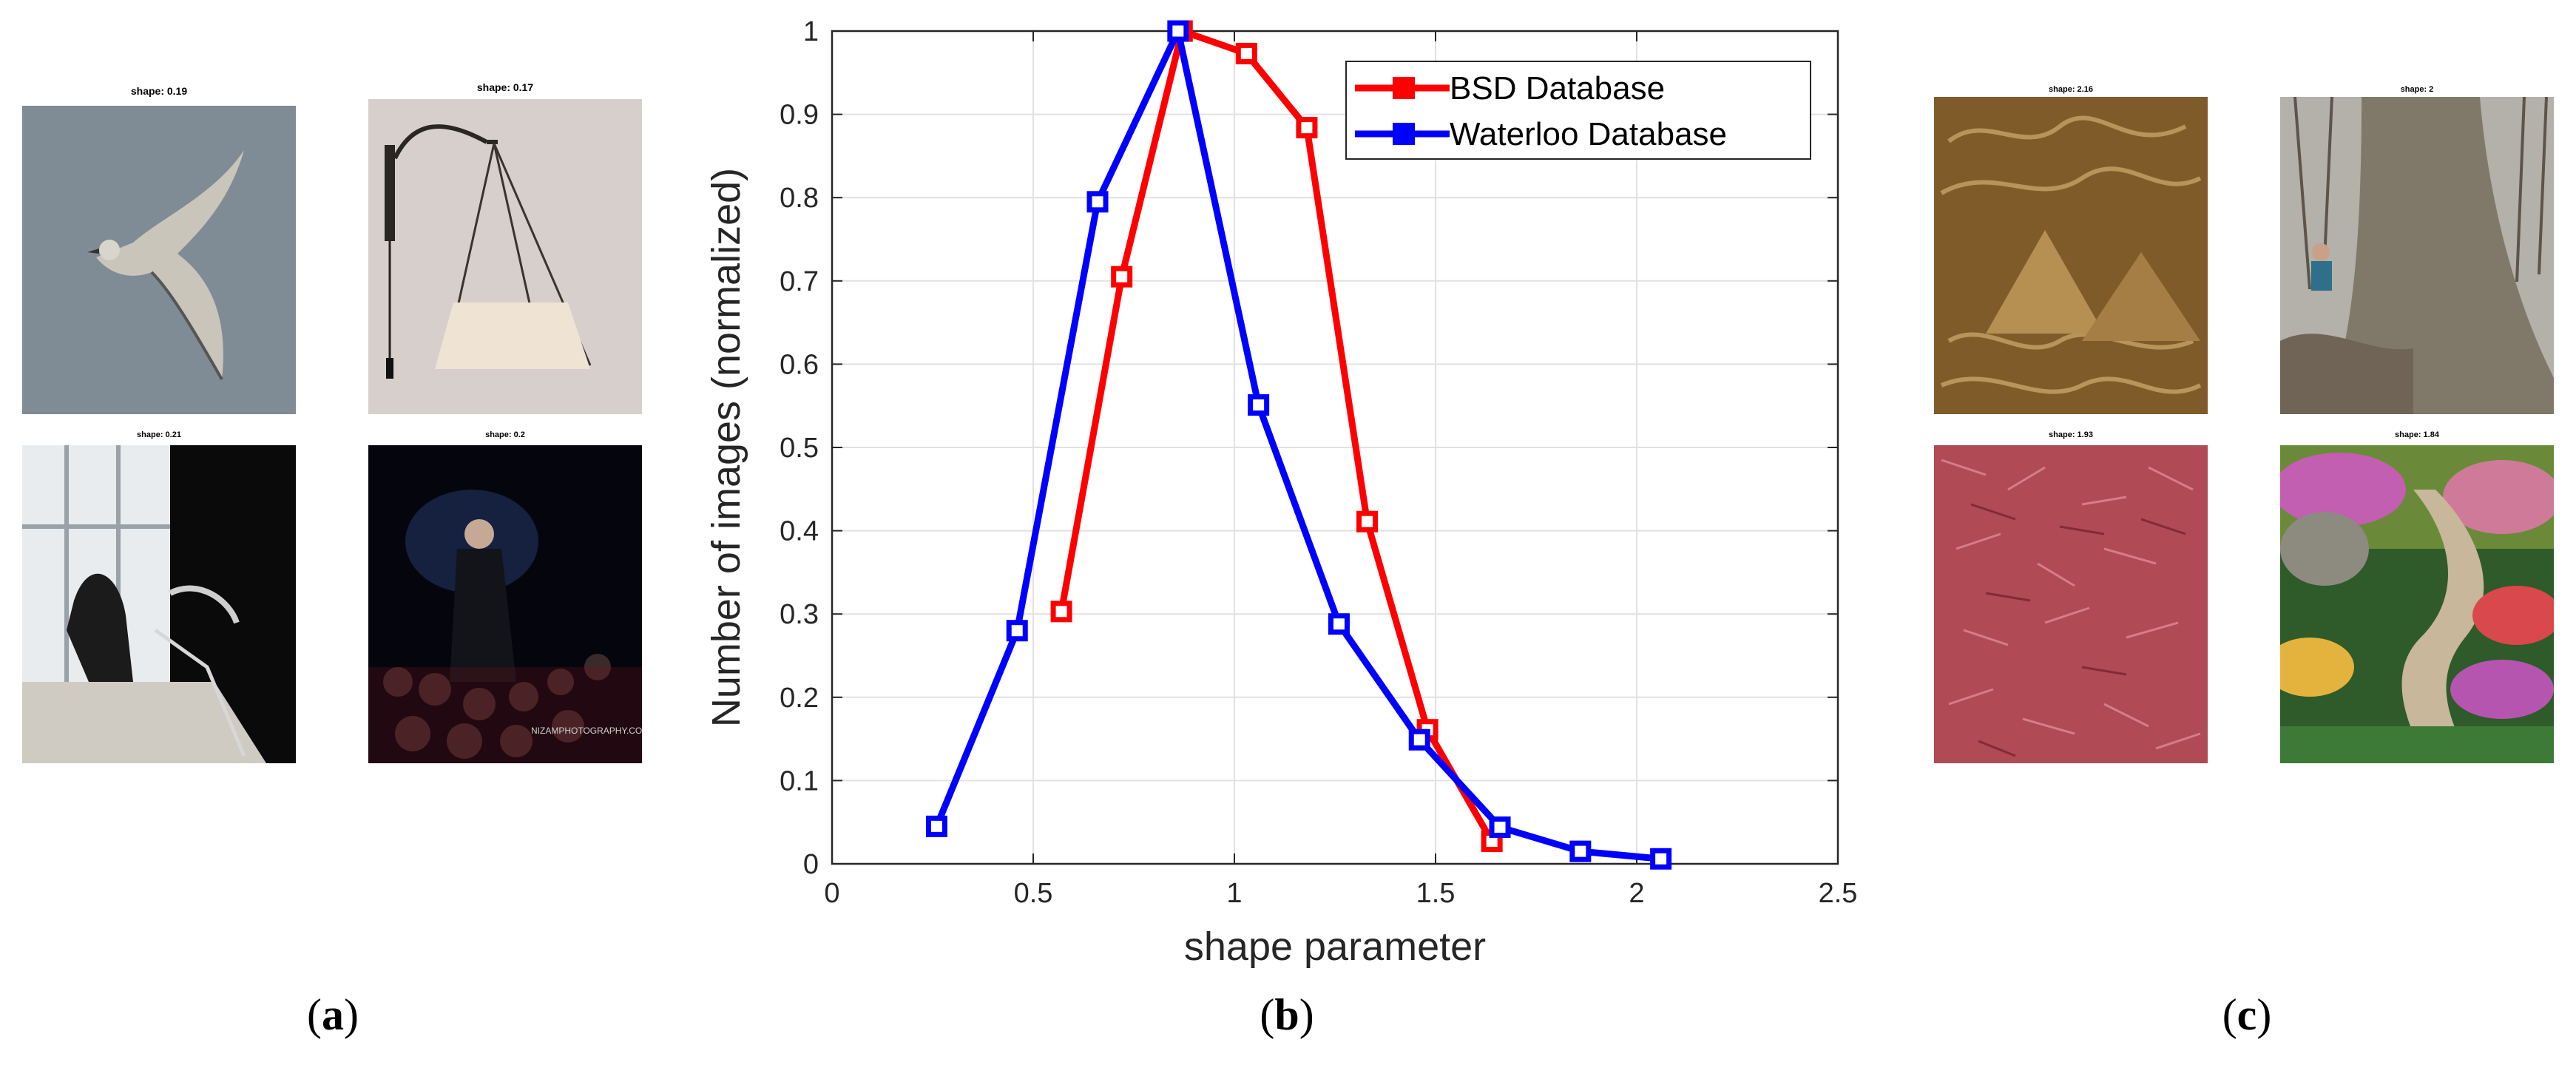 This screenshot has height=1065, width=2576. What do you see at coordinates (2417, 604) in the screenshot?
I see `garden-image` at bounding box center [2417, 604].